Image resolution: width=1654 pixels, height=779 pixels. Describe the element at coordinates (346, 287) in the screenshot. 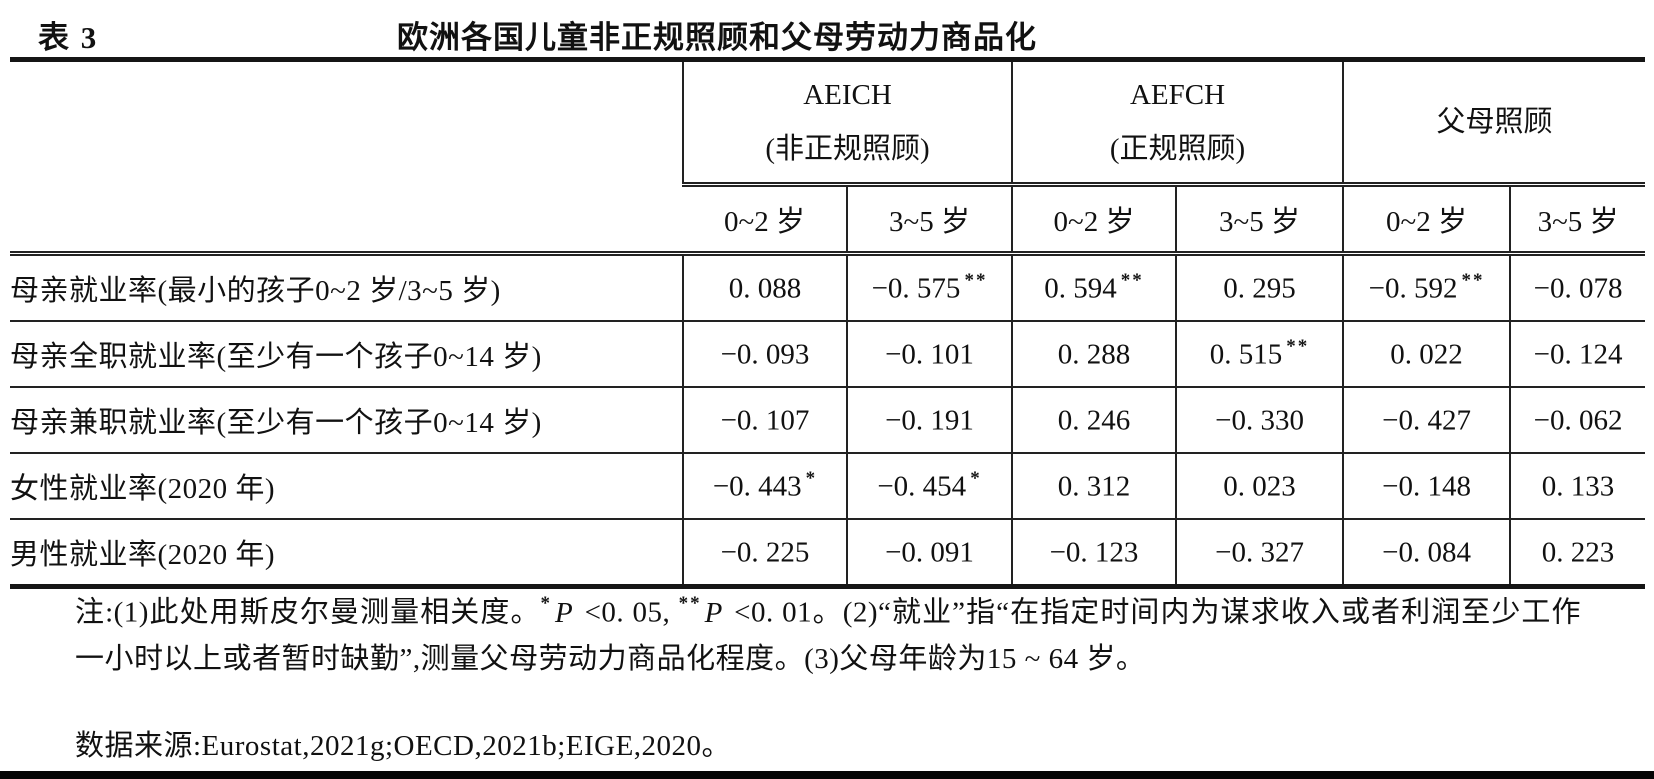

I see `row-label: 母亲就业率(最小的孩子0~2 岁/3~5 岁)` at that location.